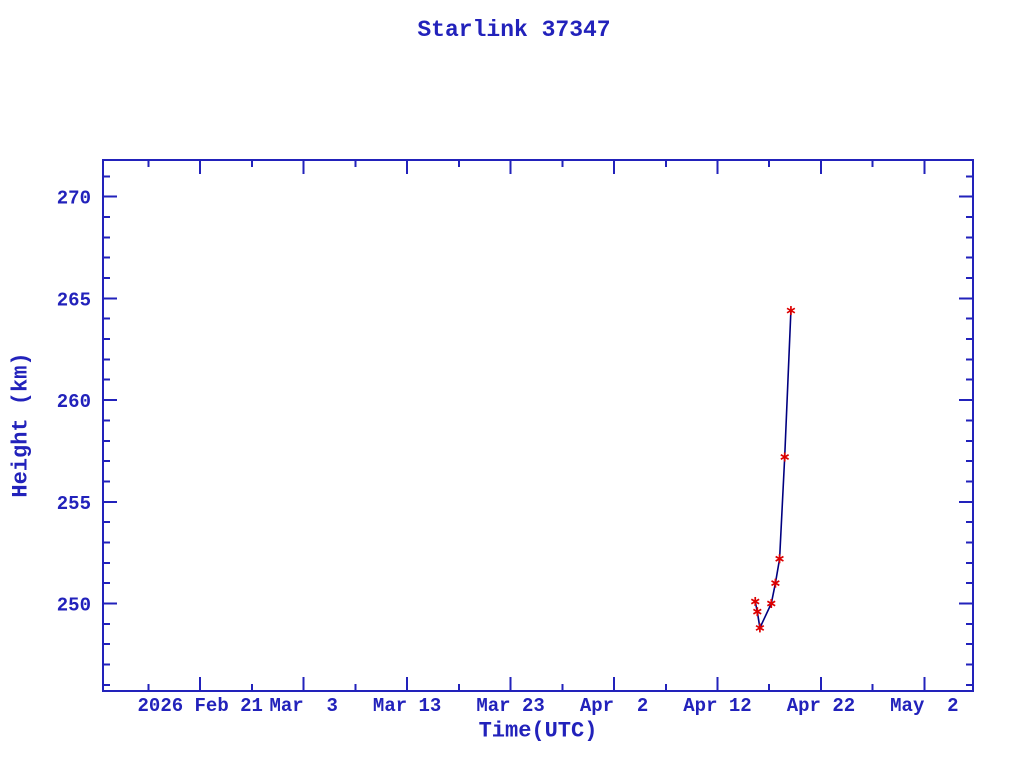  What do you see at coordinates (514, 30) in the screenshot?
I see `chart-title: Starlink 37347` at bounding box center [514, 30].